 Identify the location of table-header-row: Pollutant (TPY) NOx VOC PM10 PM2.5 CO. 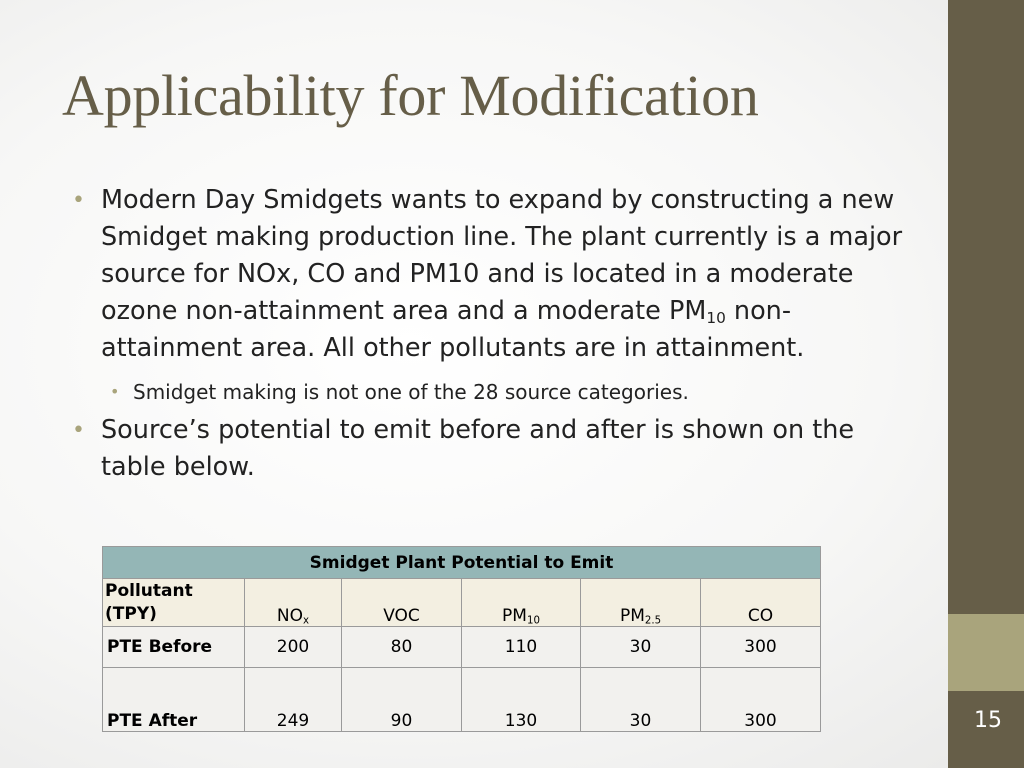
(462, 602).